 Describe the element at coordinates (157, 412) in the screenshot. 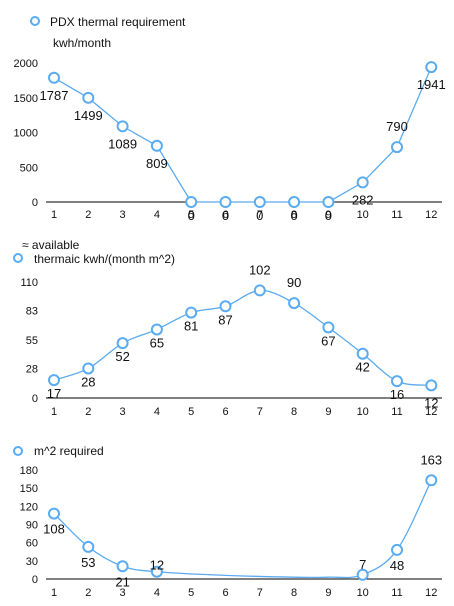

I see `x-tick-label: 4` at that location.